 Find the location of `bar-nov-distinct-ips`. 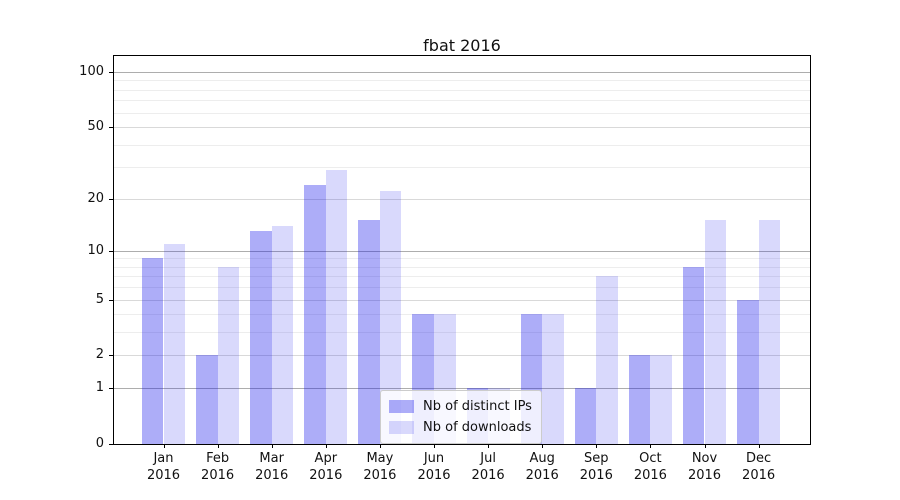

bar-nov-distinct-ips is located at coordinates (693, 355).